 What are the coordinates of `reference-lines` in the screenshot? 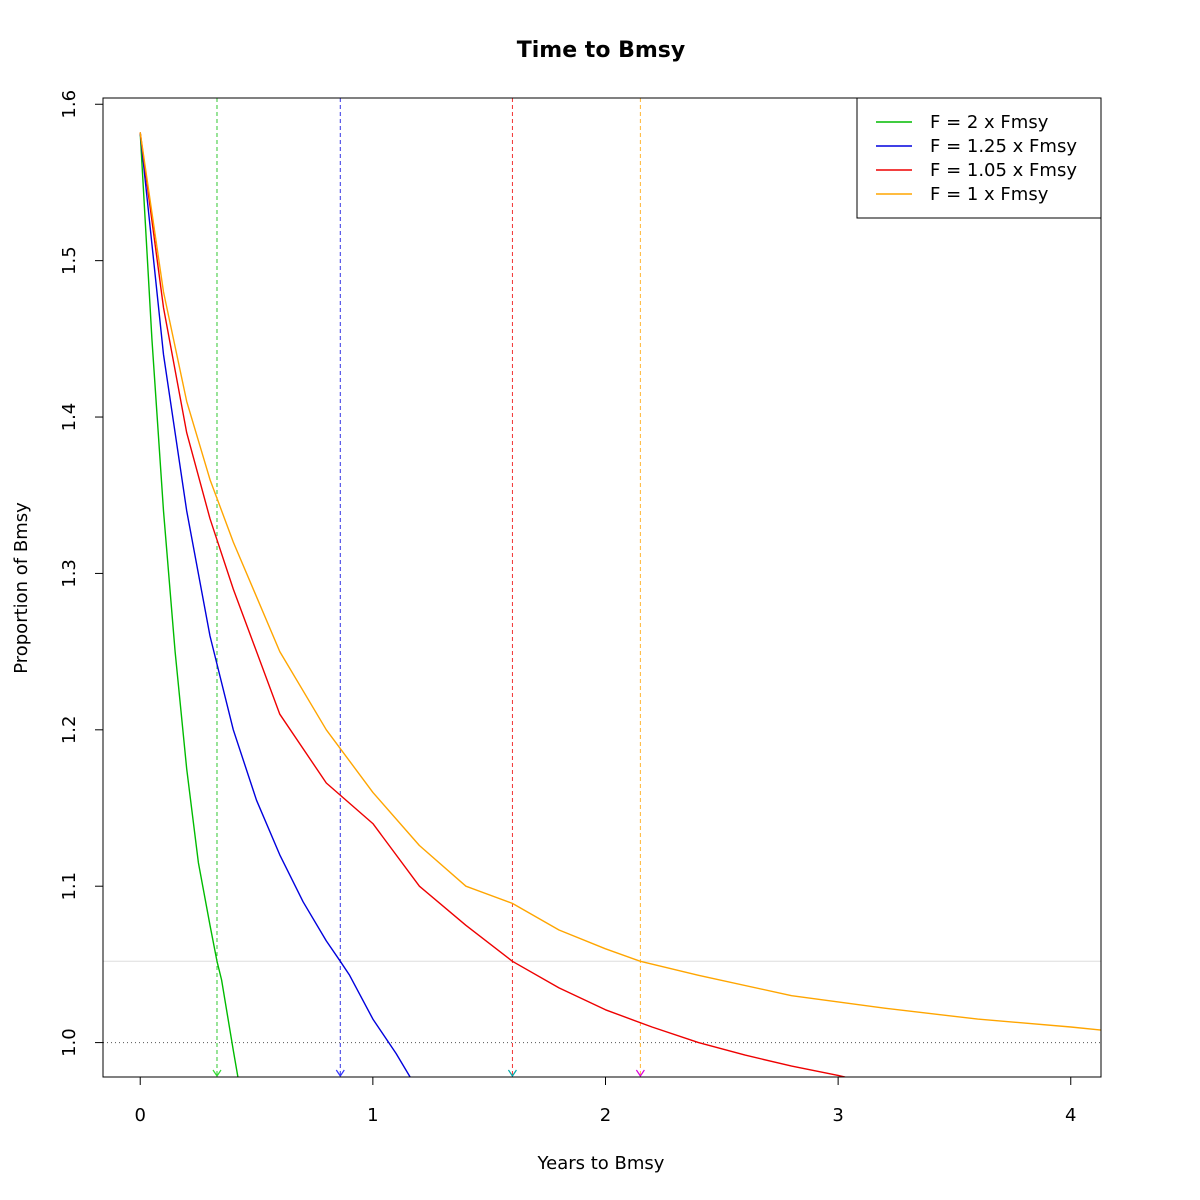 It's located at (602, 1002).